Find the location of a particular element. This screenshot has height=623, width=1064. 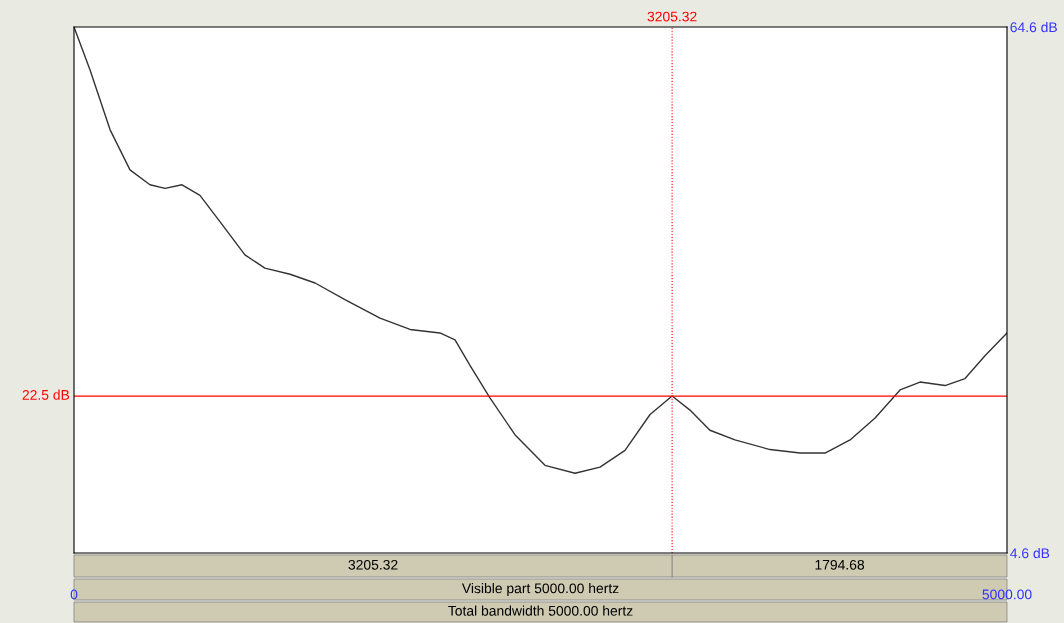

text: 1794.68 is located at coordinates (840, 564).